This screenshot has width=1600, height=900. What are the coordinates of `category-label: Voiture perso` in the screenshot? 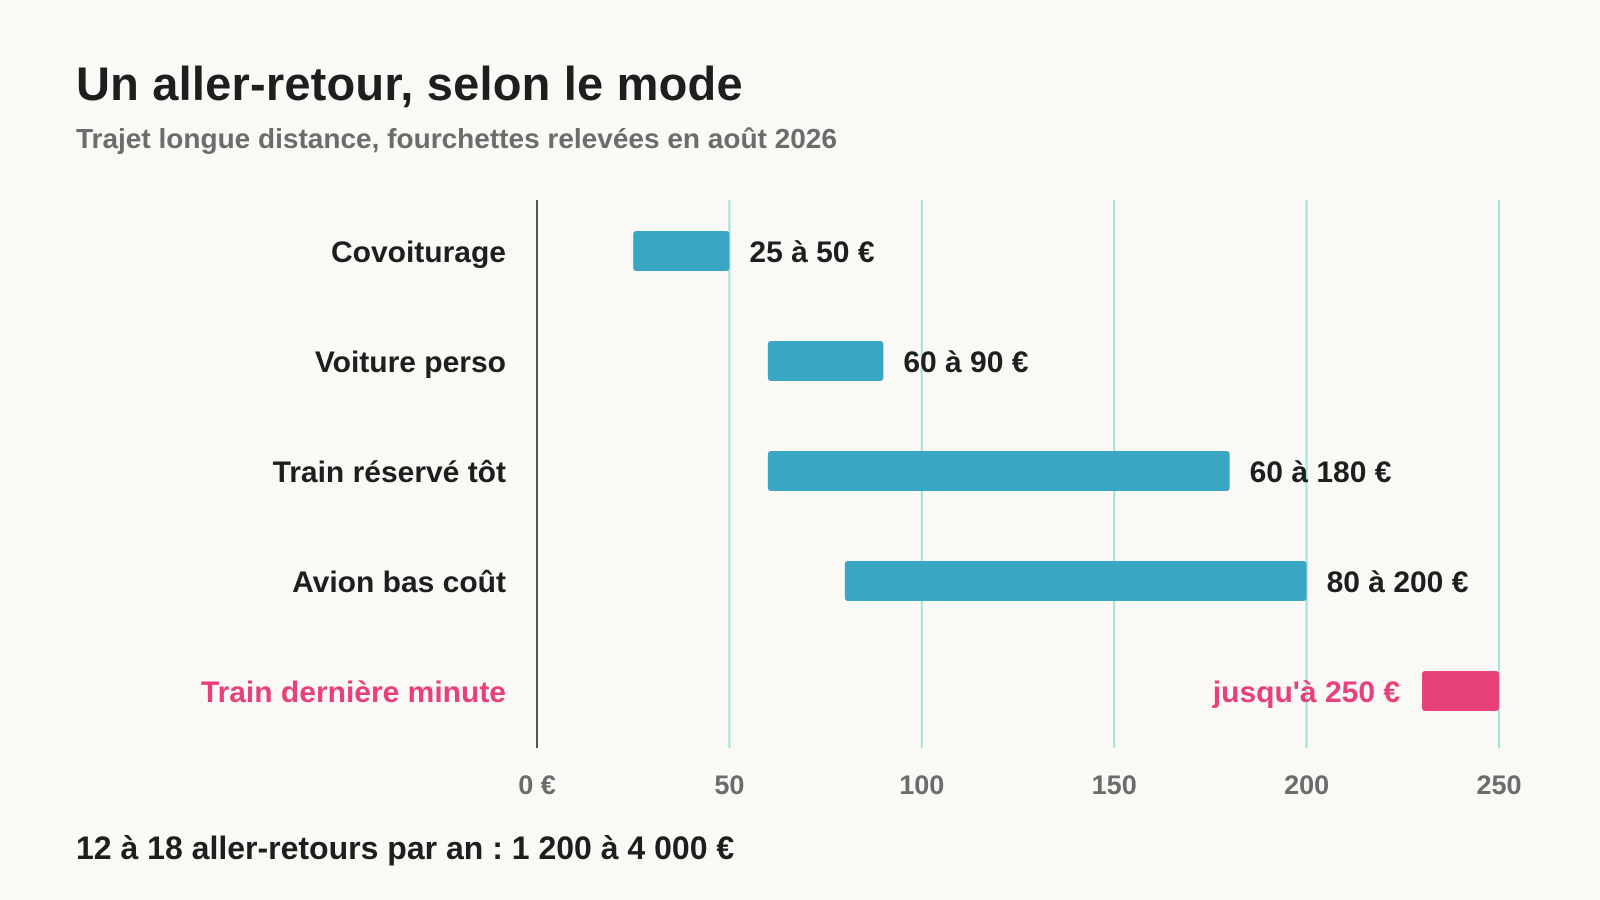 It's located at (410, 362).